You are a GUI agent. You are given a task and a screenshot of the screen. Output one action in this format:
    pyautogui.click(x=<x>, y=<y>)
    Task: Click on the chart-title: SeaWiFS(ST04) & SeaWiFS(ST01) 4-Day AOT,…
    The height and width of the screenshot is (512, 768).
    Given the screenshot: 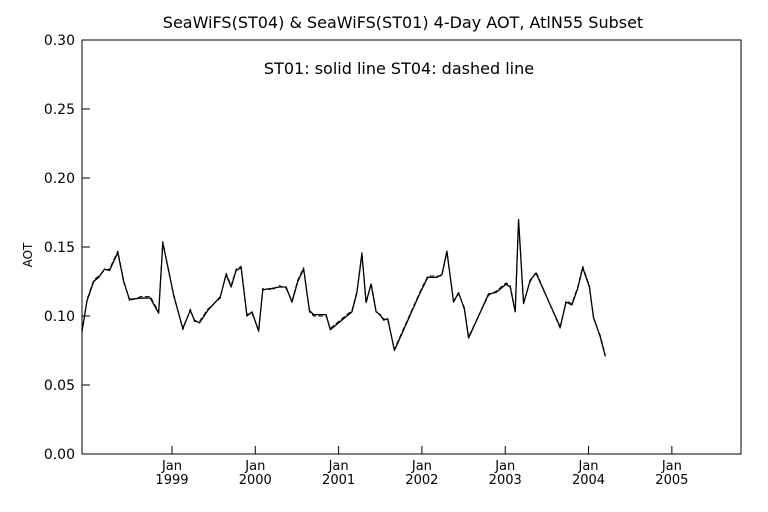 What is the action you would take?
    pyautogui.click(x=403, y=22)
    